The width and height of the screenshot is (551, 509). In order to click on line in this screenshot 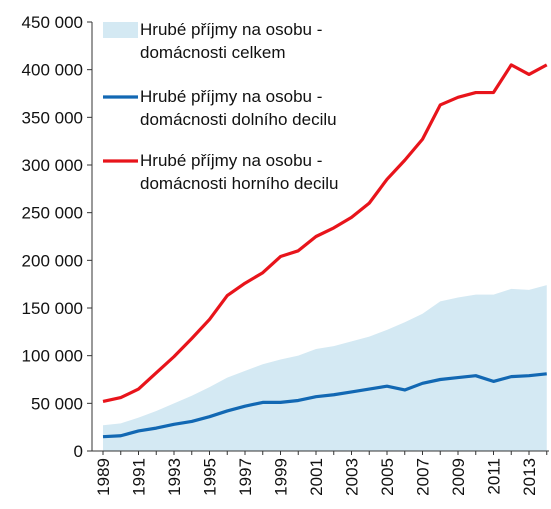, I will do `click(324, 405)`.